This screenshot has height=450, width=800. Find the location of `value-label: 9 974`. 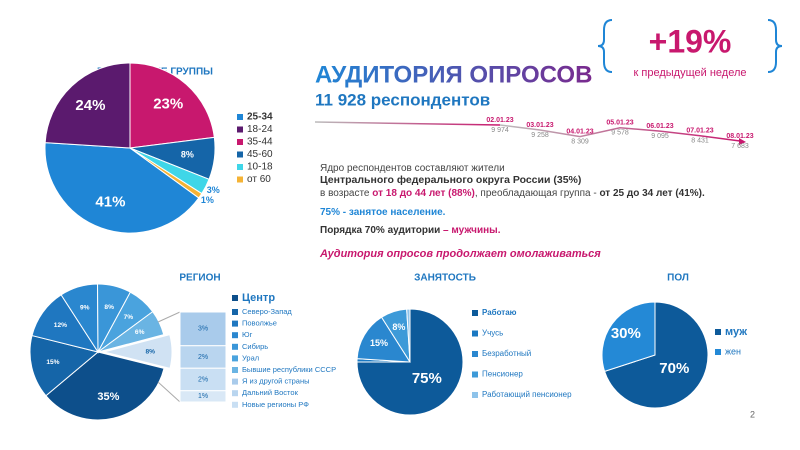

value-label: 9 974 is located at coordinates (500, 130).